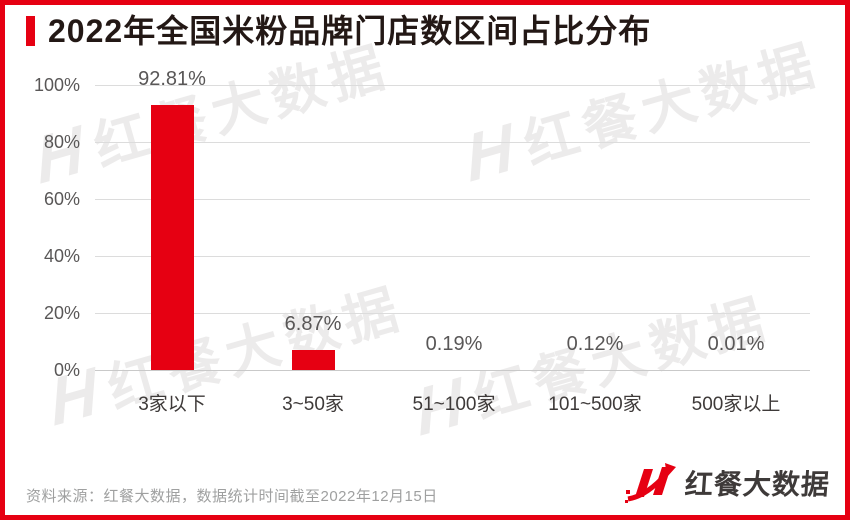 This screenshot has width=850, height=520. Describe the element at coordinates (61, 313) in the screenshot. I see `y-axis-tick-label: 20%` at that location.